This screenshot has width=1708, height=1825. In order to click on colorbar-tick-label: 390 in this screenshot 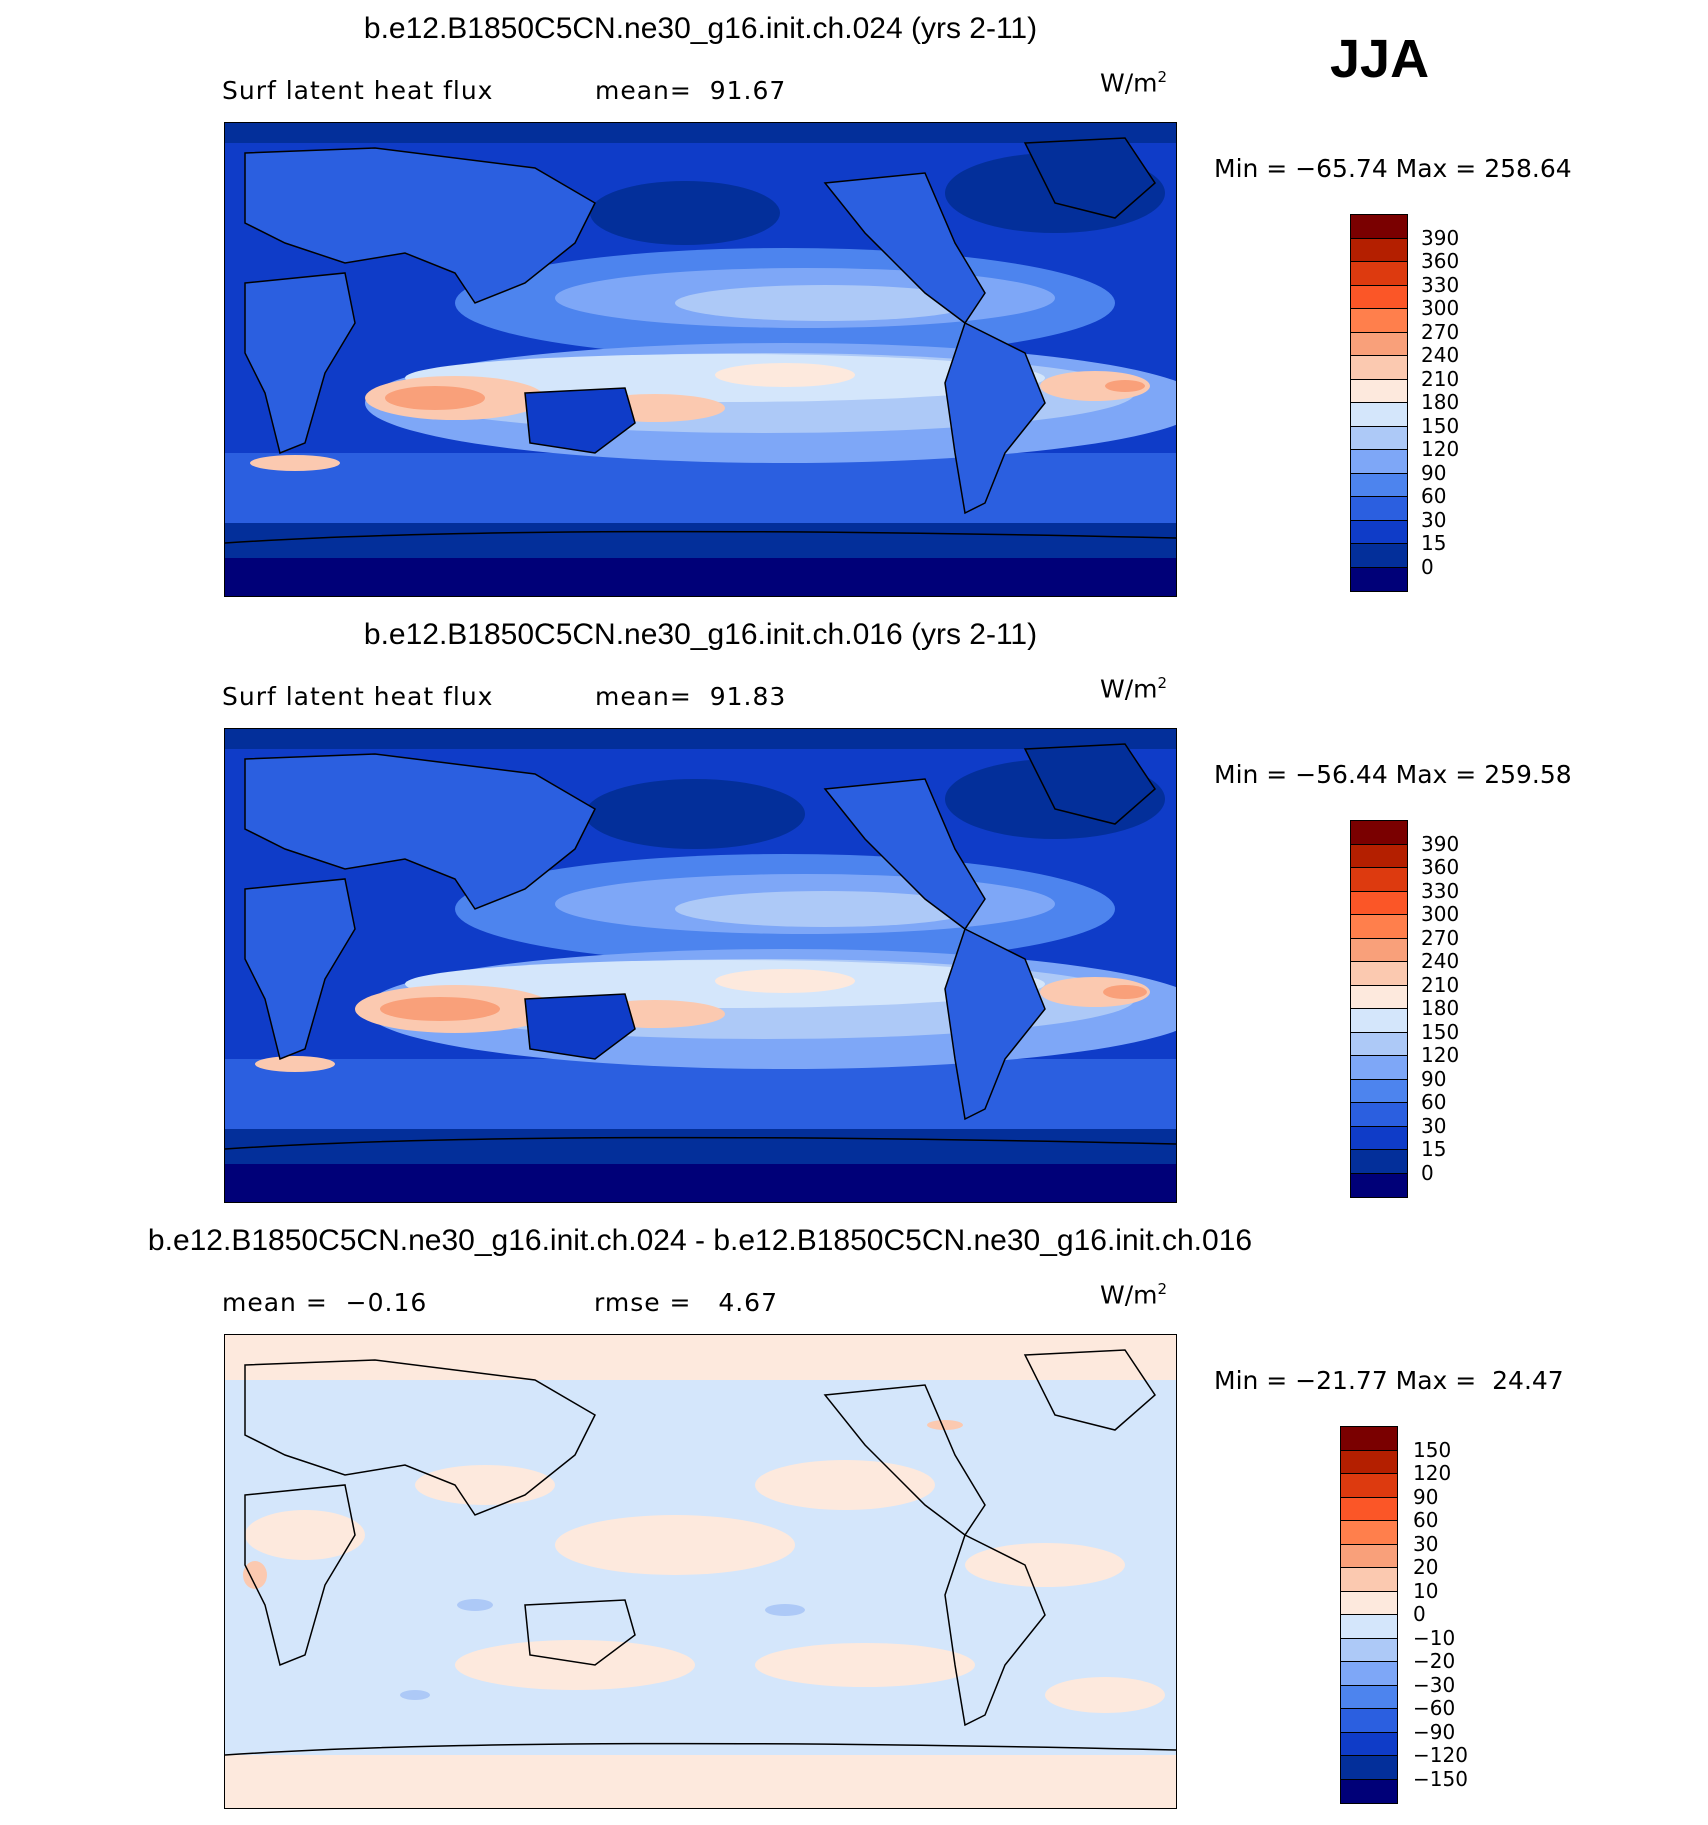, I will do `click(1440, 843)`.